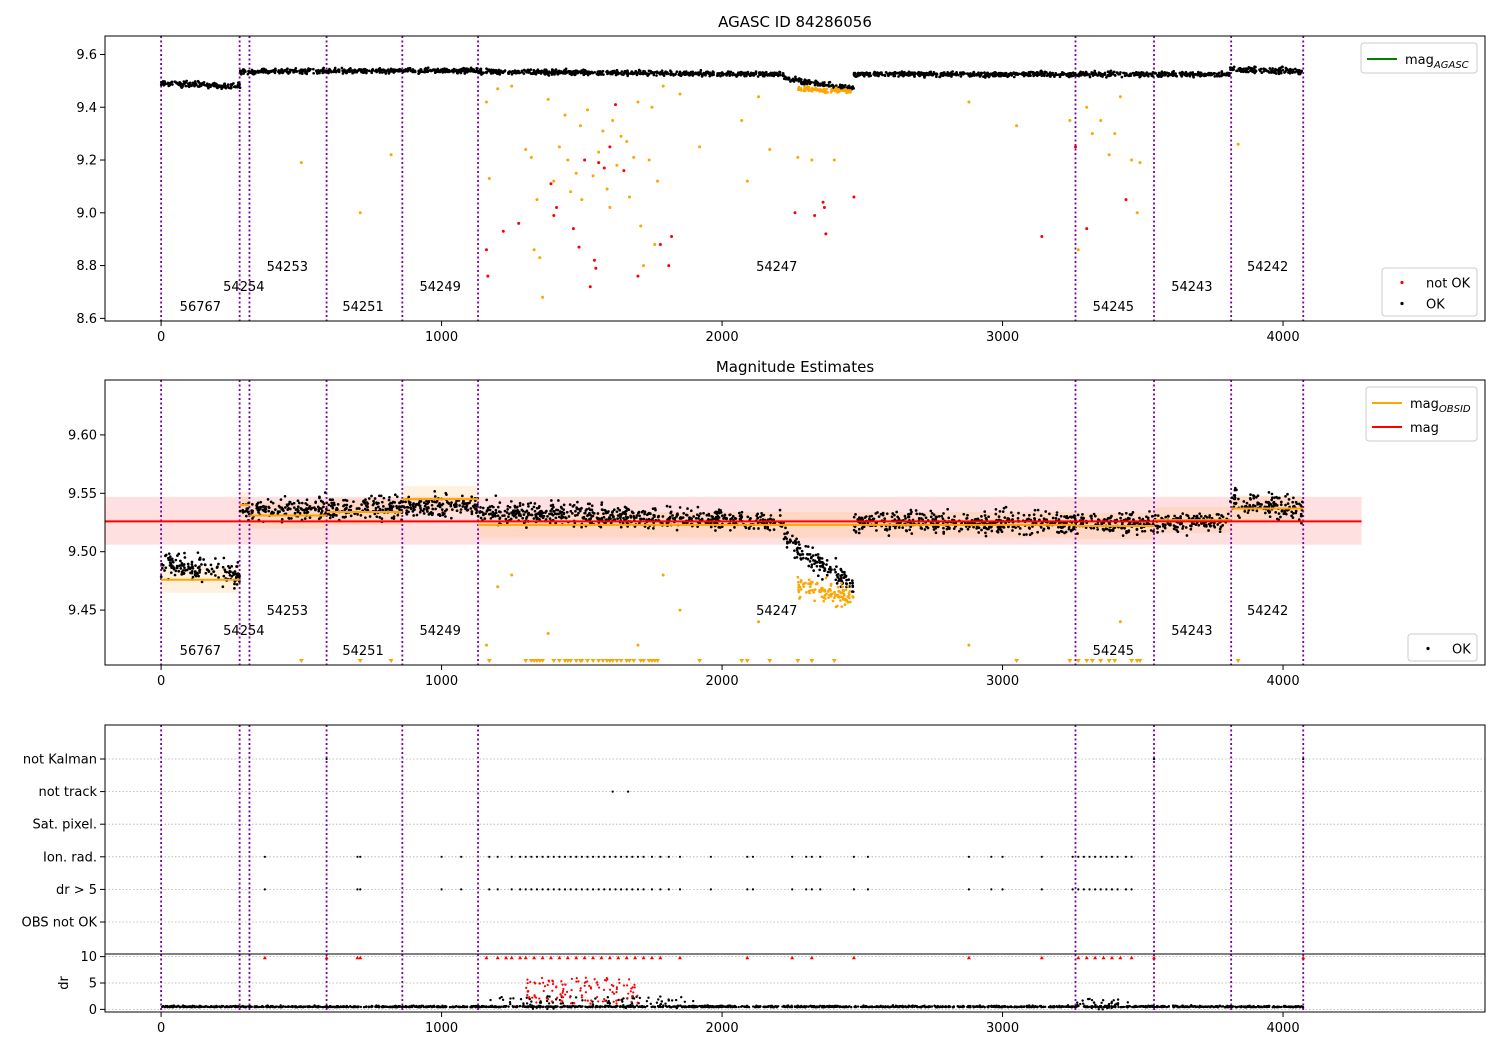  Describe the element at coordinates (1429, 292) in the screenshot. I see `legend-frame` at that location.